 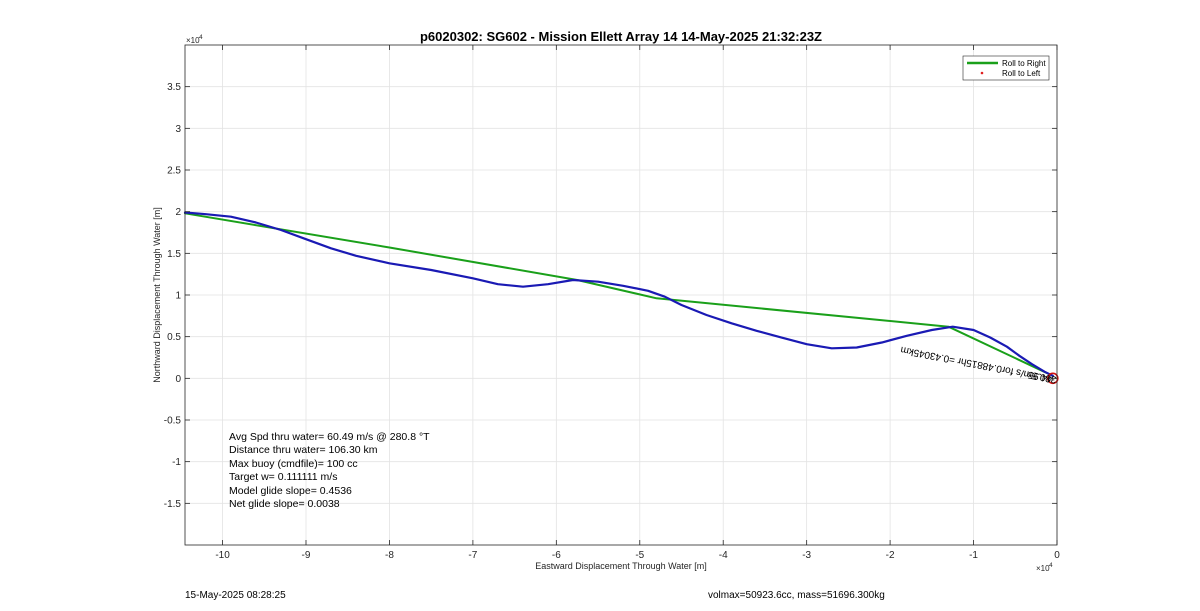 What do you see at coordinates (178, 129) in the screenshot?
I see `y-tick-label: 3` at bounding box center [178, 129].